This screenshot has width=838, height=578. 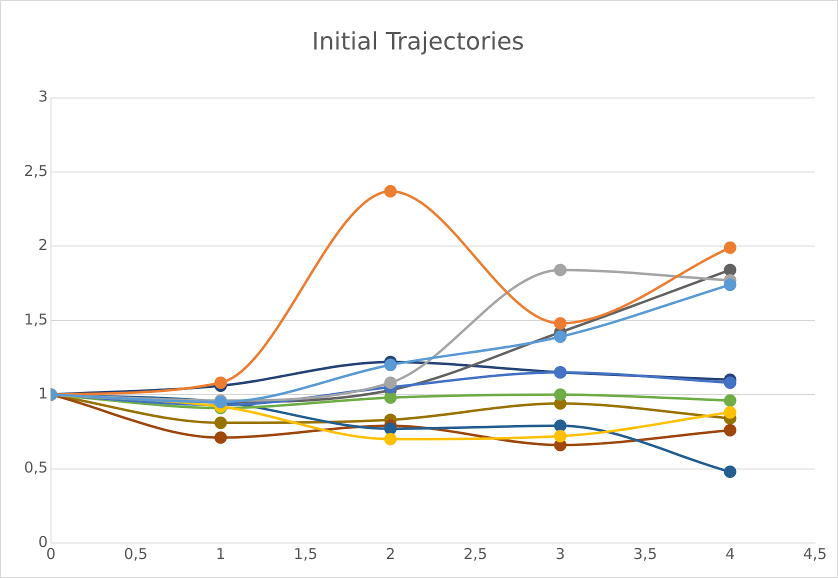 What do you see at coordinates (730, 553) in the screenshot?
I see `x-tick-label: 4` at bounding box center [730, 553].